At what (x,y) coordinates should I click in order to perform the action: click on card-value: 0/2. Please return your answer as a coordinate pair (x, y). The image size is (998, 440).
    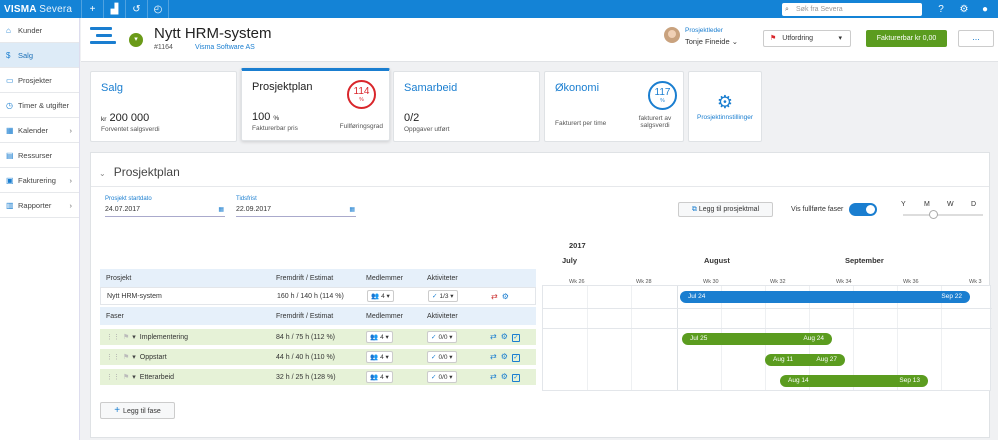
    Looking at the image, I should click on (412, 118).